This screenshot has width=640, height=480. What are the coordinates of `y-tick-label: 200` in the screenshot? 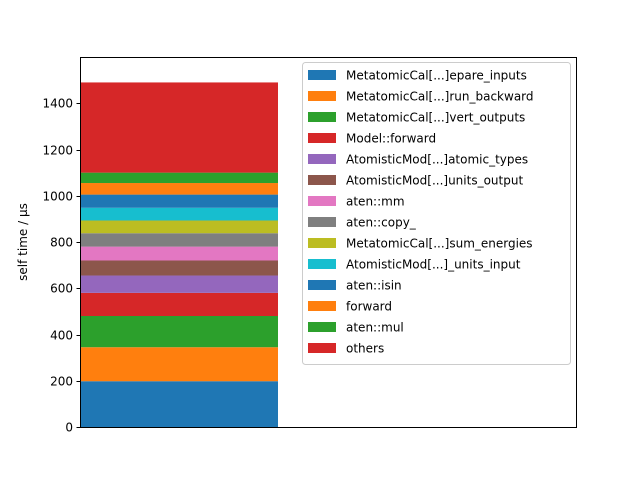 It's located at (61, 382).